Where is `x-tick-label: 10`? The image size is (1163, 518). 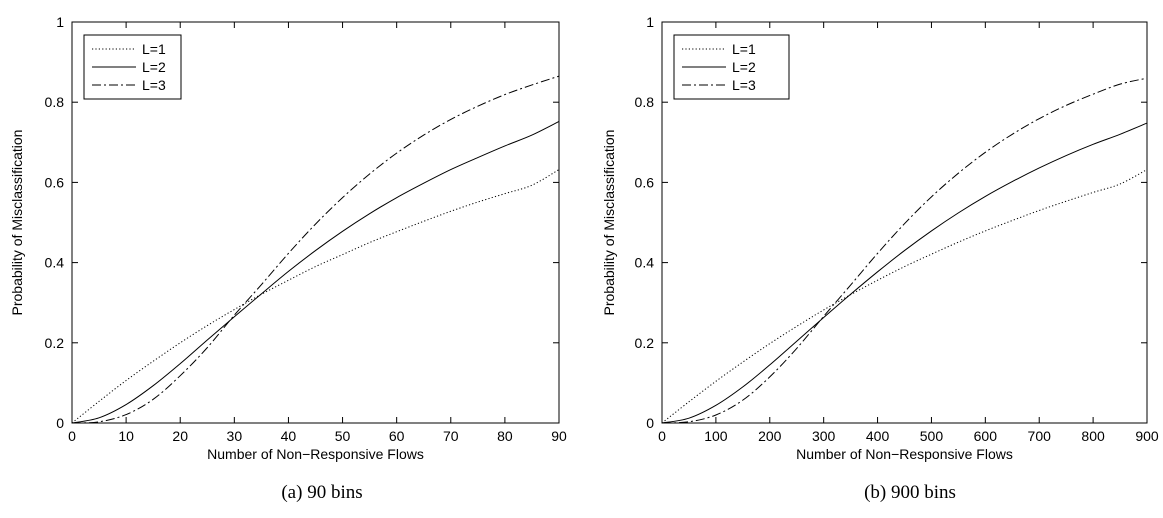 x-tick-label: 10 is located at coordinates (126, 436).